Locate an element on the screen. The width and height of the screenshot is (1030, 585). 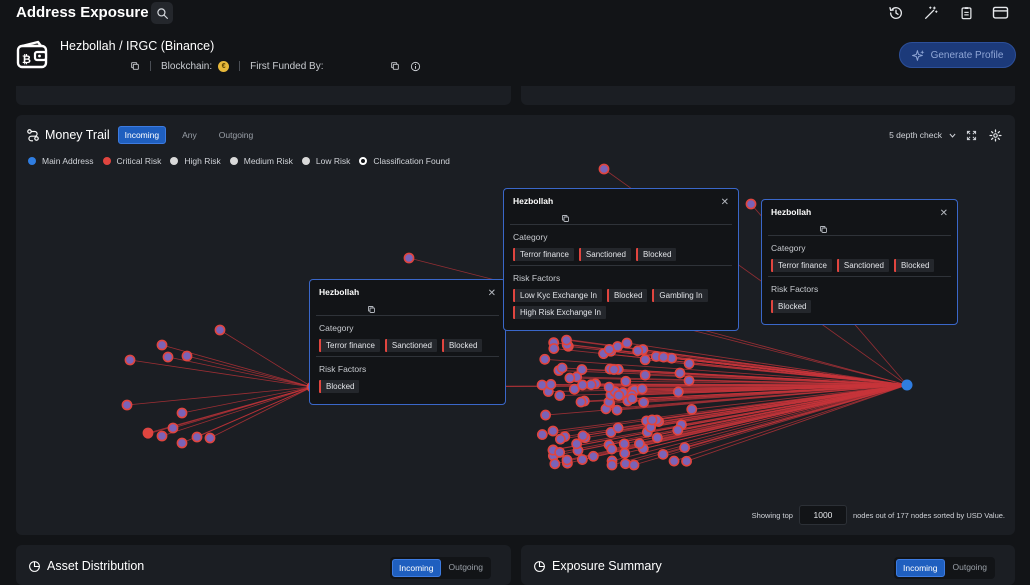
search-button is located at coordinates (162, 13).